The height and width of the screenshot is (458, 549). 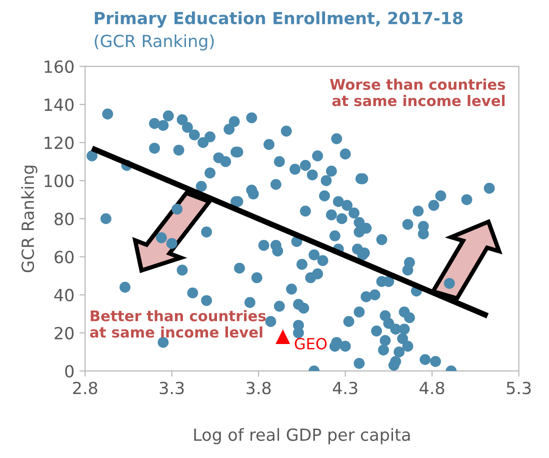 What do you see at coordinates (85, 388) in the screenshot?
I see `x-tick-label: 2.8` at bounding box center [85, 388].